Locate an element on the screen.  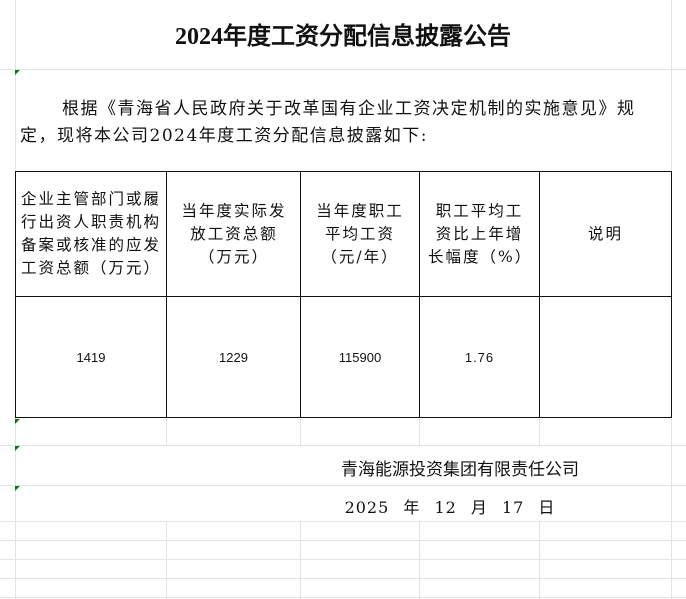
cell-actual-total: 1229 is located at coordinates (233, 357).